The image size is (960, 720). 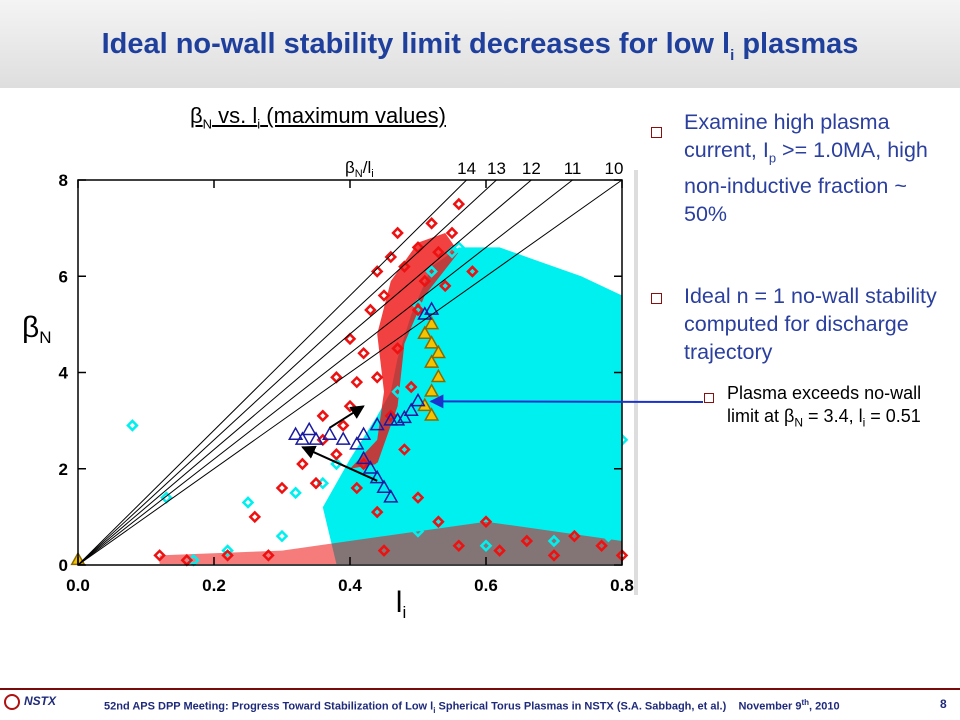 What do you see at coordinates (214, 585) in the screenshot?
I see `x-tick-label-1: 0.2` at bounding box center [214, 585].